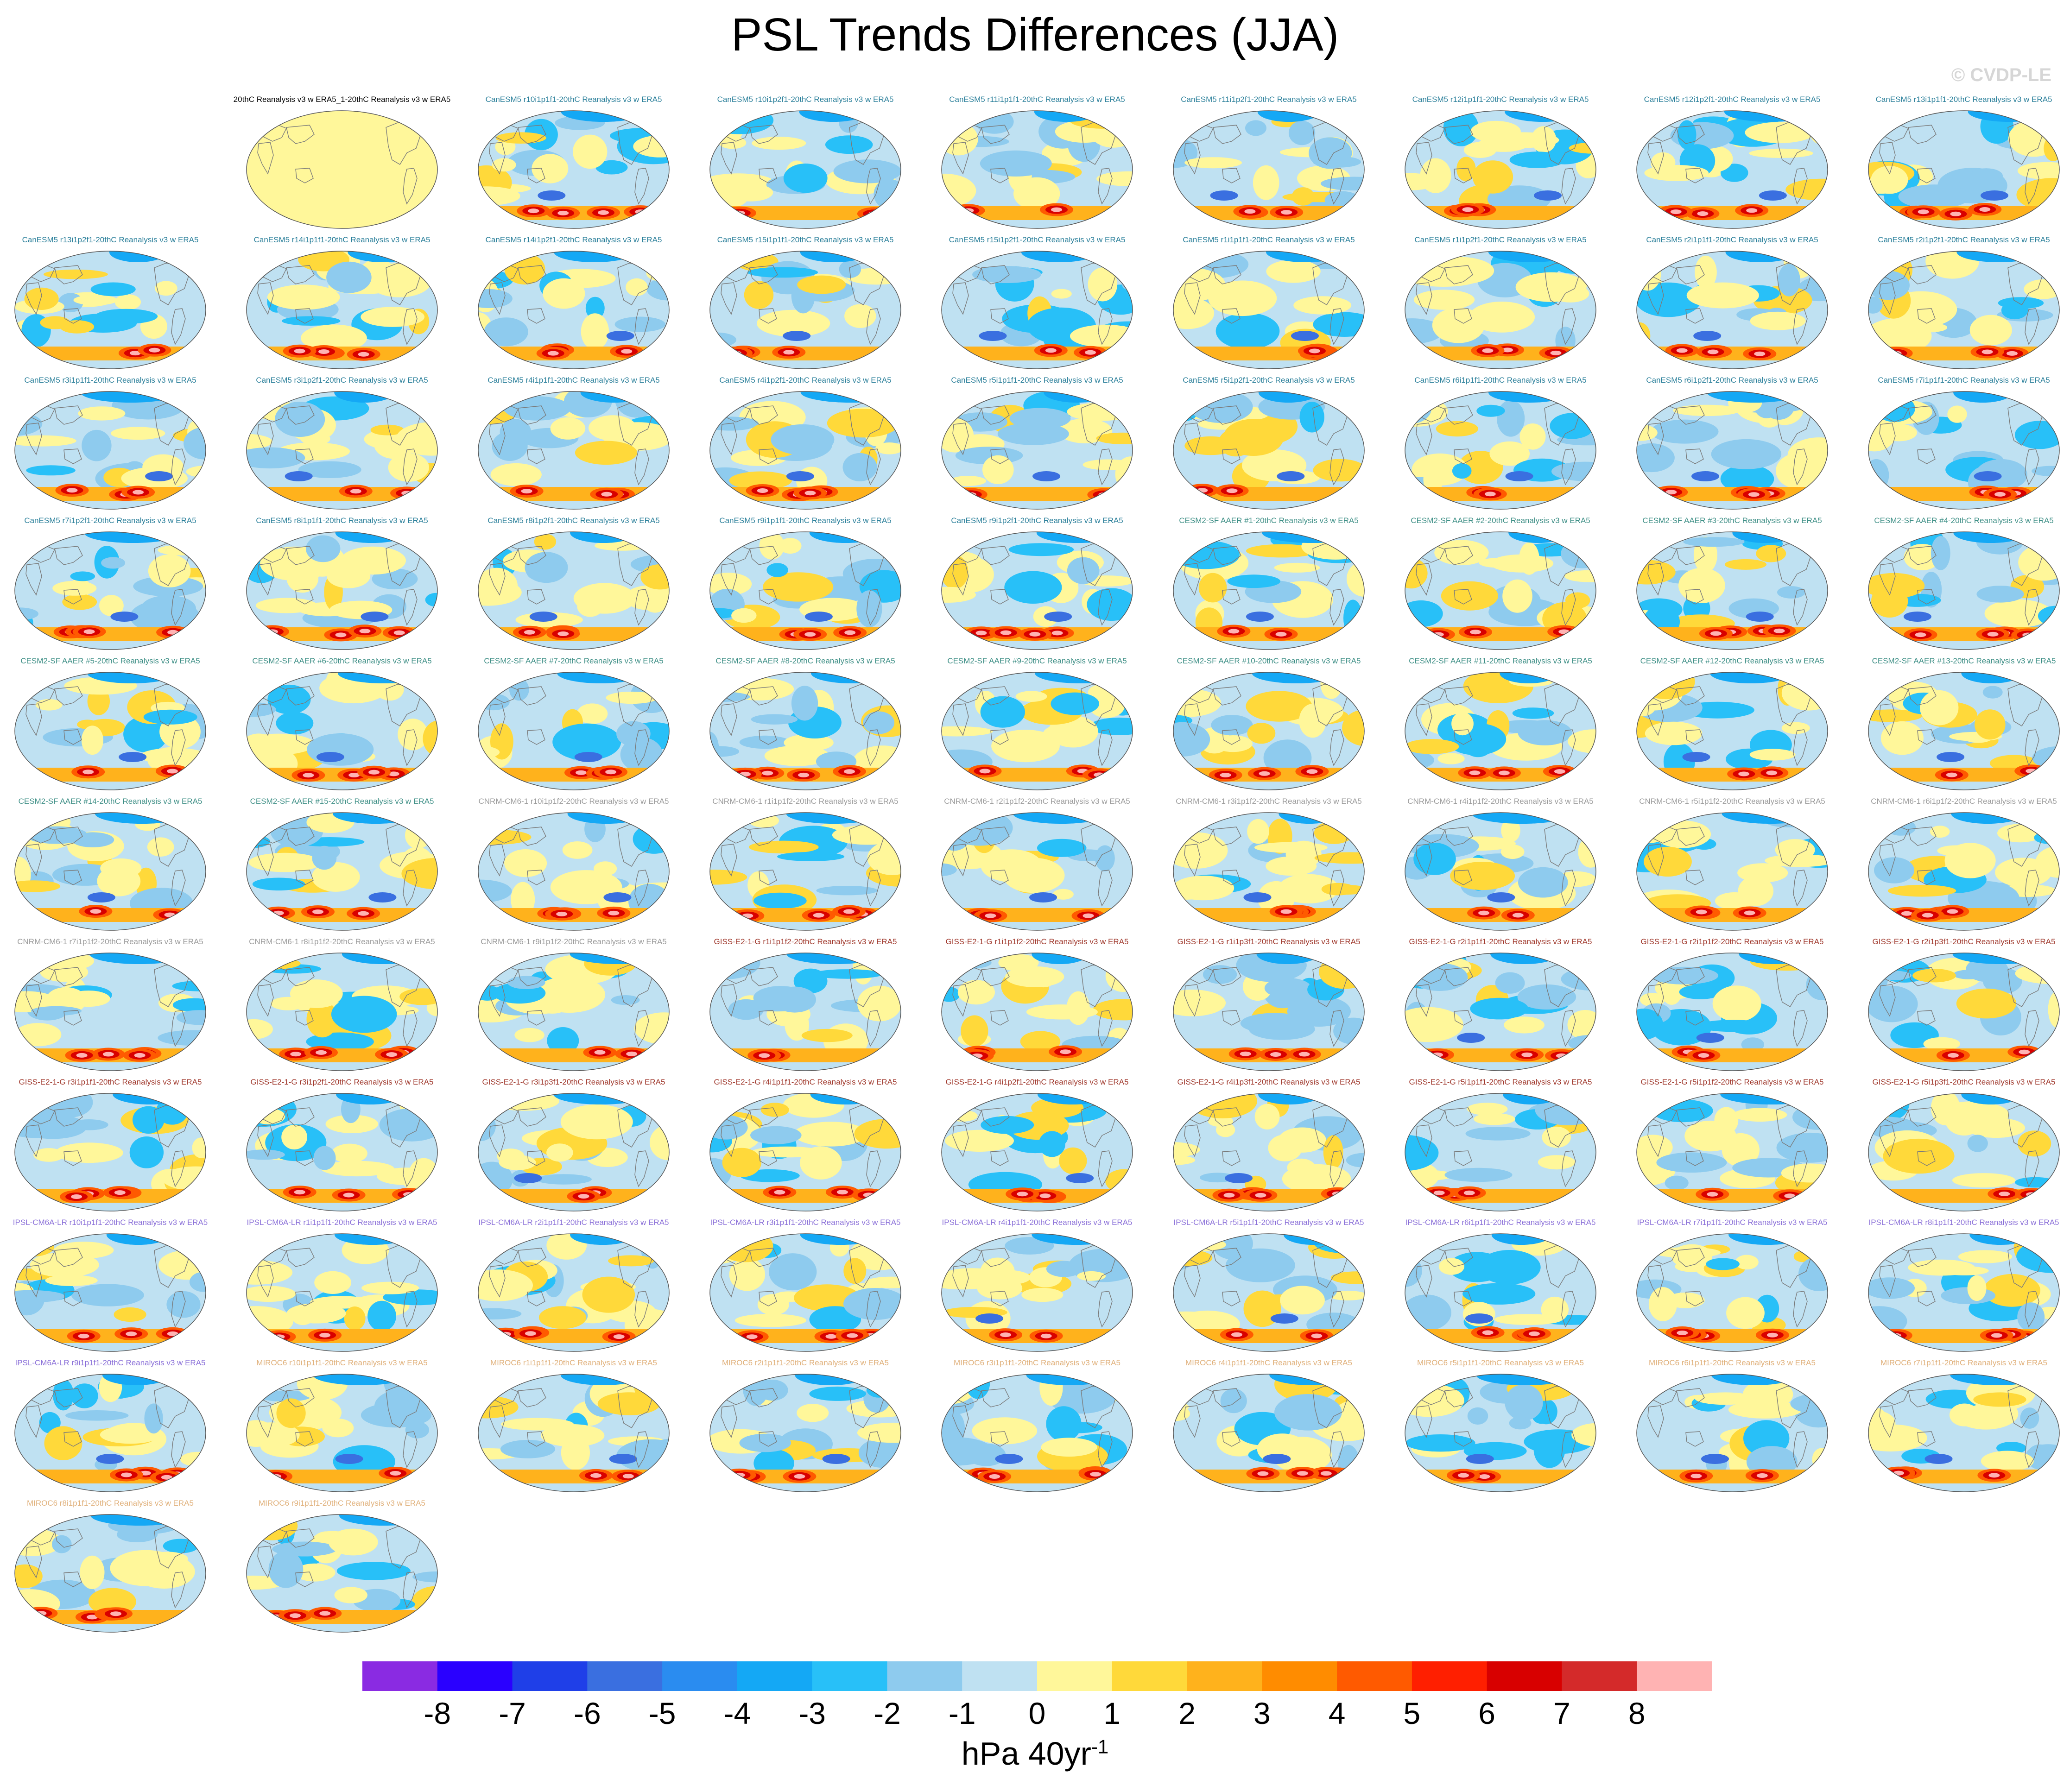 This screenshot has width=2070, height=1792. I want to click on colorbar-swatch, so click(625, 1676).